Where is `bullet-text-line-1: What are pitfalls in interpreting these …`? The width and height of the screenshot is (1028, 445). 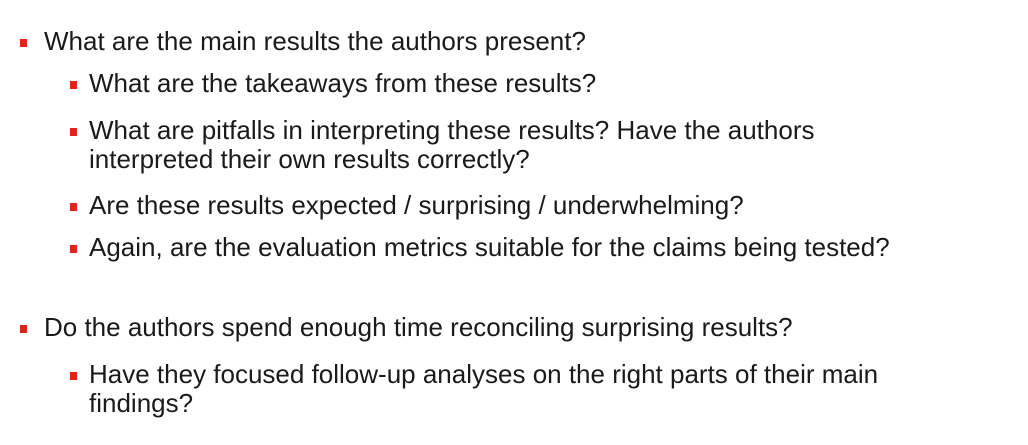
bullet-text-line-1: What are pitfalls in interpreting these … is located at coordinates (452, 130).